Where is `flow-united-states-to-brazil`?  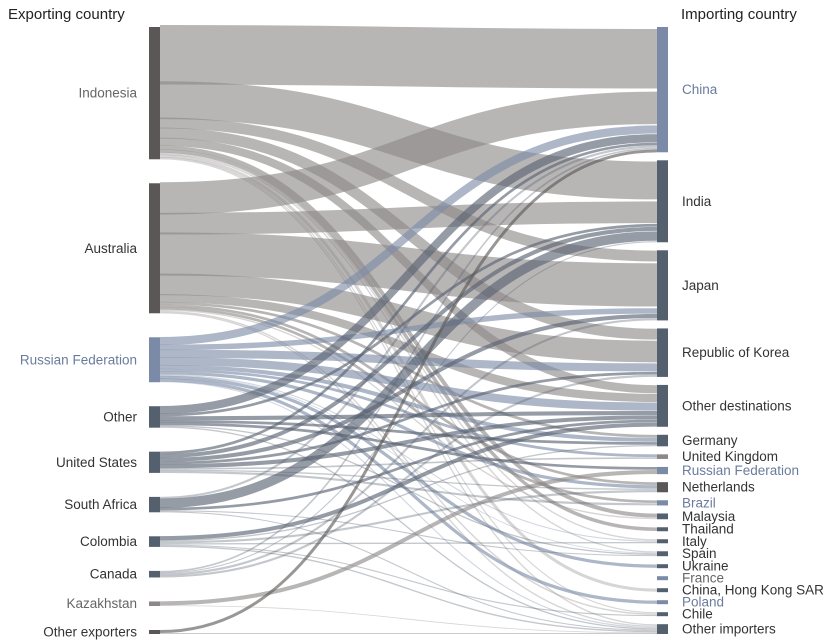 flow-united-states-to-brazil is located at coordinates (408, 488).